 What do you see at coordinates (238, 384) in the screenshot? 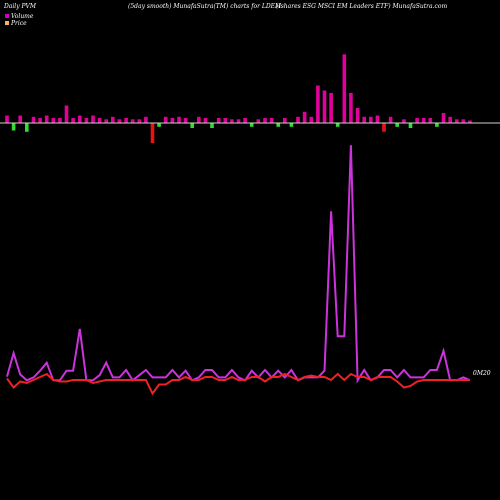
I see `price-line` at bounding box center [238, 384].